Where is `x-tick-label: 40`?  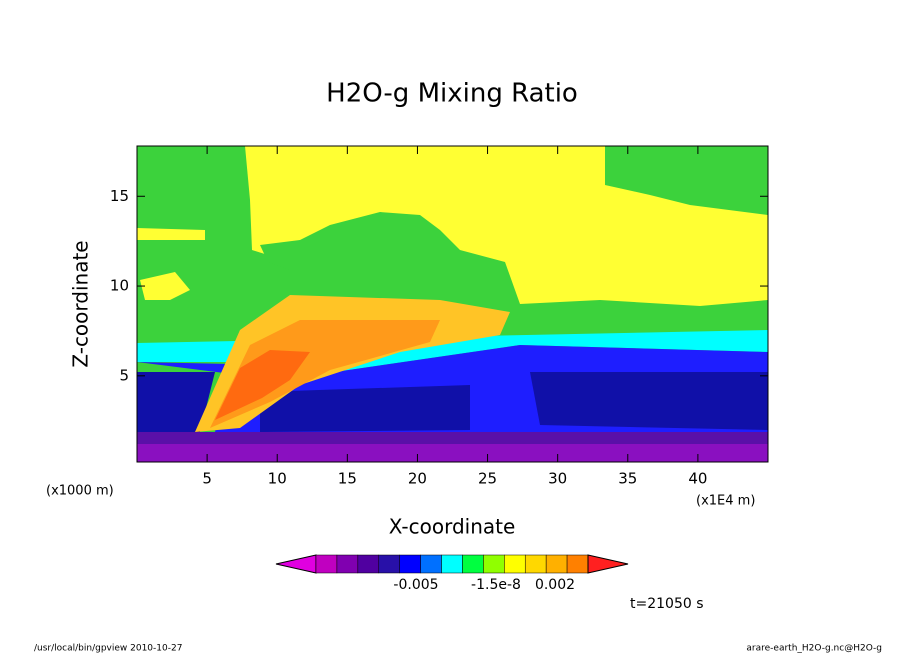
x-tick-label: 40 is located at coordinates (697, 479).